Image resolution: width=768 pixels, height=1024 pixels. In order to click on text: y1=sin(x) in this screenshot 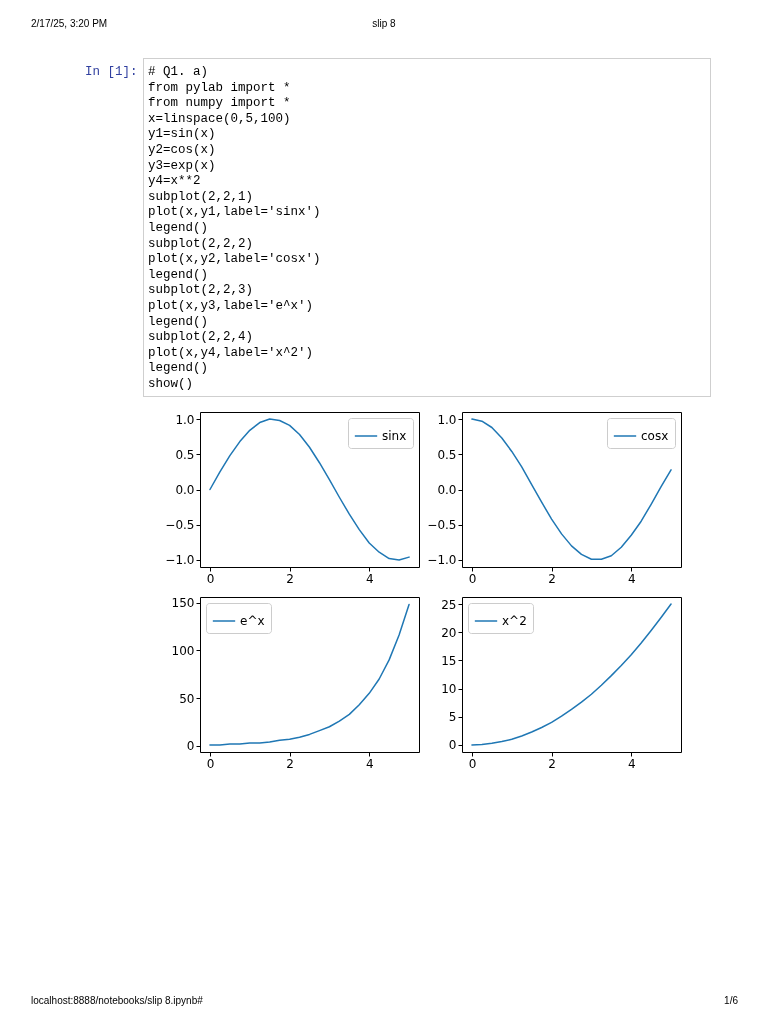, I will do `click(182, 135)`.